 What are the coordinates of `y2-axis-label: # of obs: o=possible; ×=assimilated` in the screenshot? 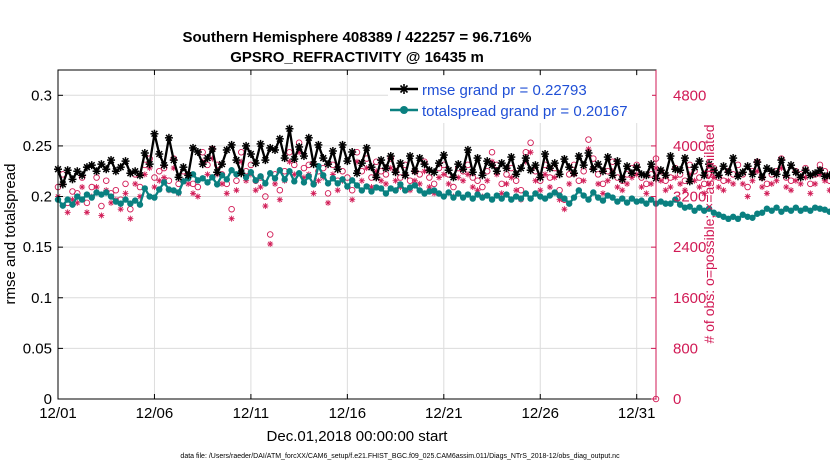 It's located at (709, 233).